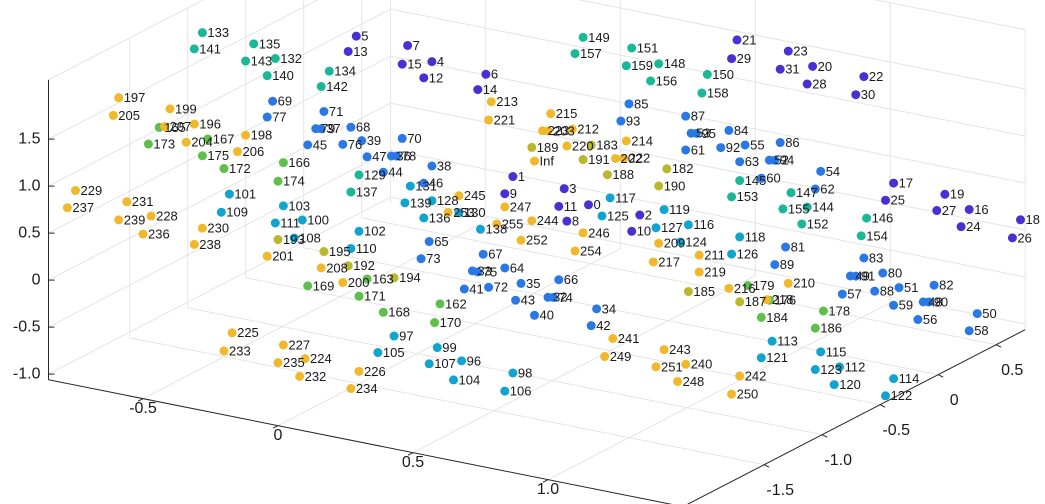 This screenshot has height=504, width=1045. What do you see at coordinates (773, 178) in the screenshot?
I see `point-label: 60` at bounding box center [773, 178].